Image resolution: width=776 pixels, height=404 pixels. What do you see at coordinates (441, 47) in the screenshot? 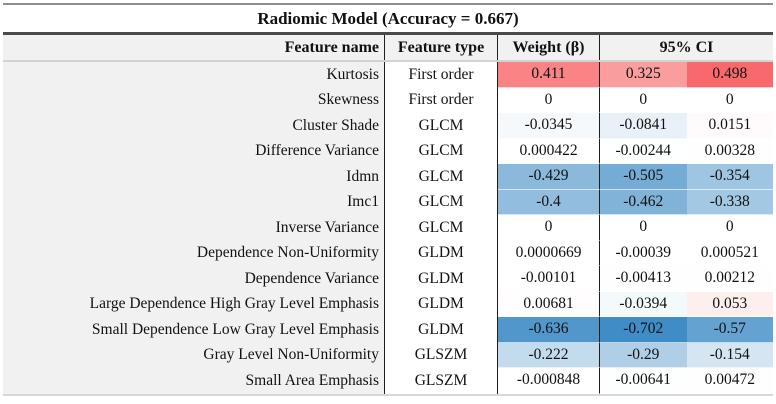
I see `column-header-feature-type: Feature type` at bounding box center [441, 47].